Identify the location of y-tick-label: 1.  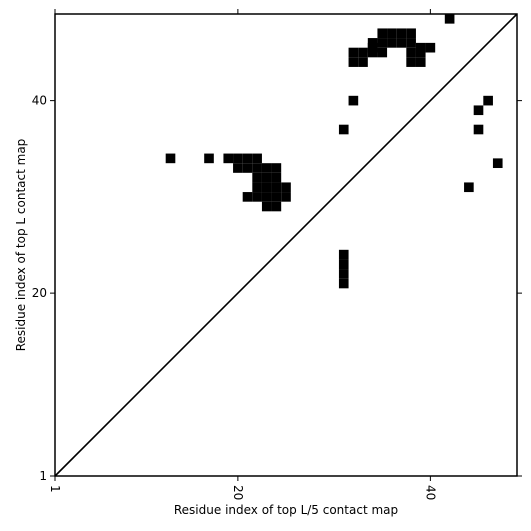
(43, 476).